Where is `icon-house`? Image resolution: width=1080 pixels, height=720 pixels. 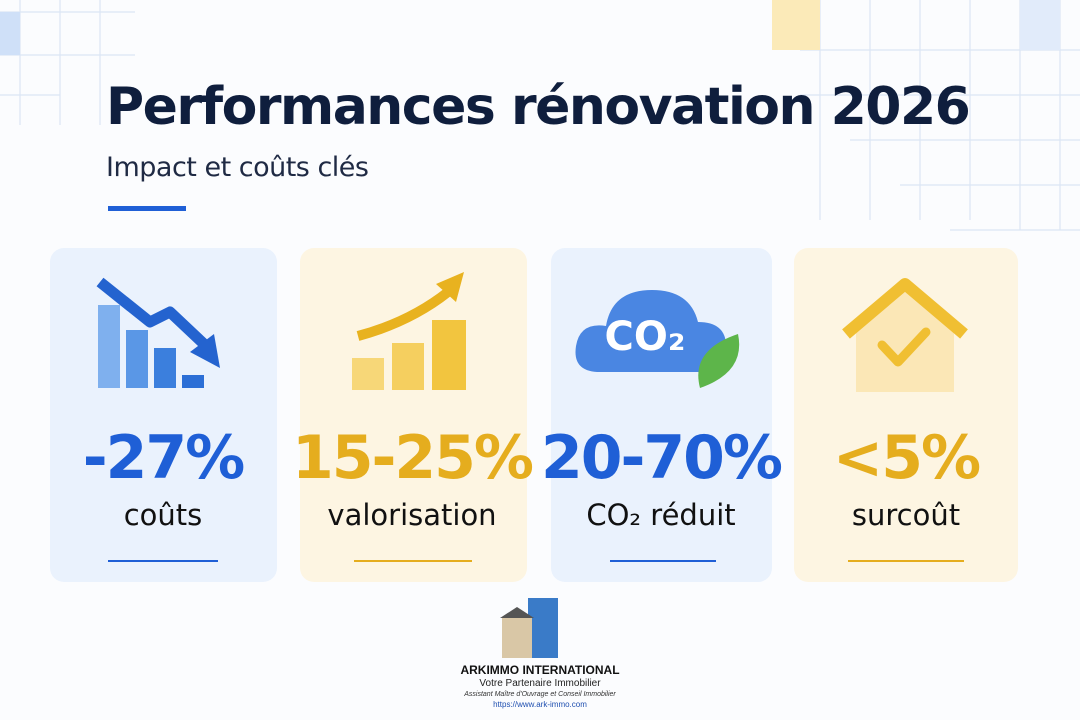 icon-house is located at coordinates (905, 335).